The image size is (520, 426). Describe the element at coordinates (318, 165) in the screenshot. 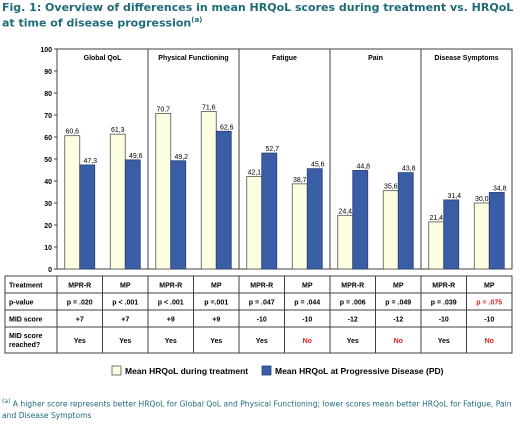

I see `data-label-progressive-disease: 45,6` at that location.